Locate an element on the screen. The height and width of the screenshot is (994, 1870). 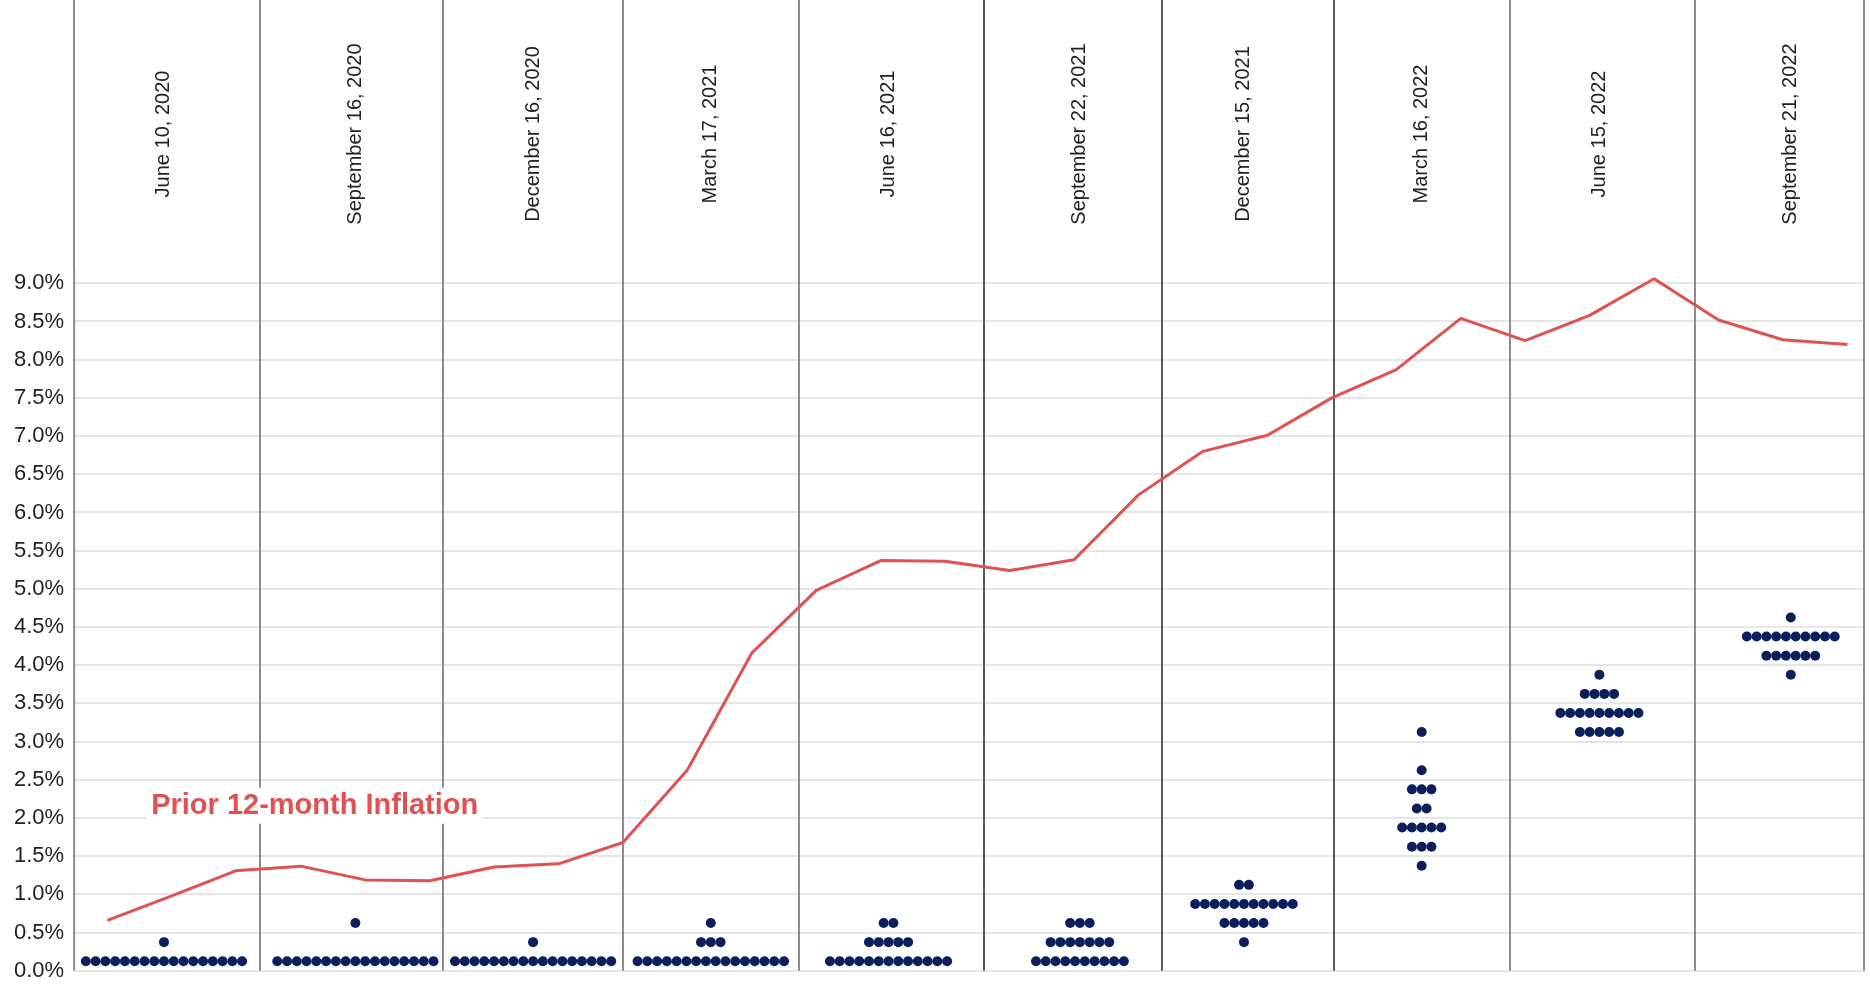
y-tick-label: 7.0% is located at coordinates (39, 435).